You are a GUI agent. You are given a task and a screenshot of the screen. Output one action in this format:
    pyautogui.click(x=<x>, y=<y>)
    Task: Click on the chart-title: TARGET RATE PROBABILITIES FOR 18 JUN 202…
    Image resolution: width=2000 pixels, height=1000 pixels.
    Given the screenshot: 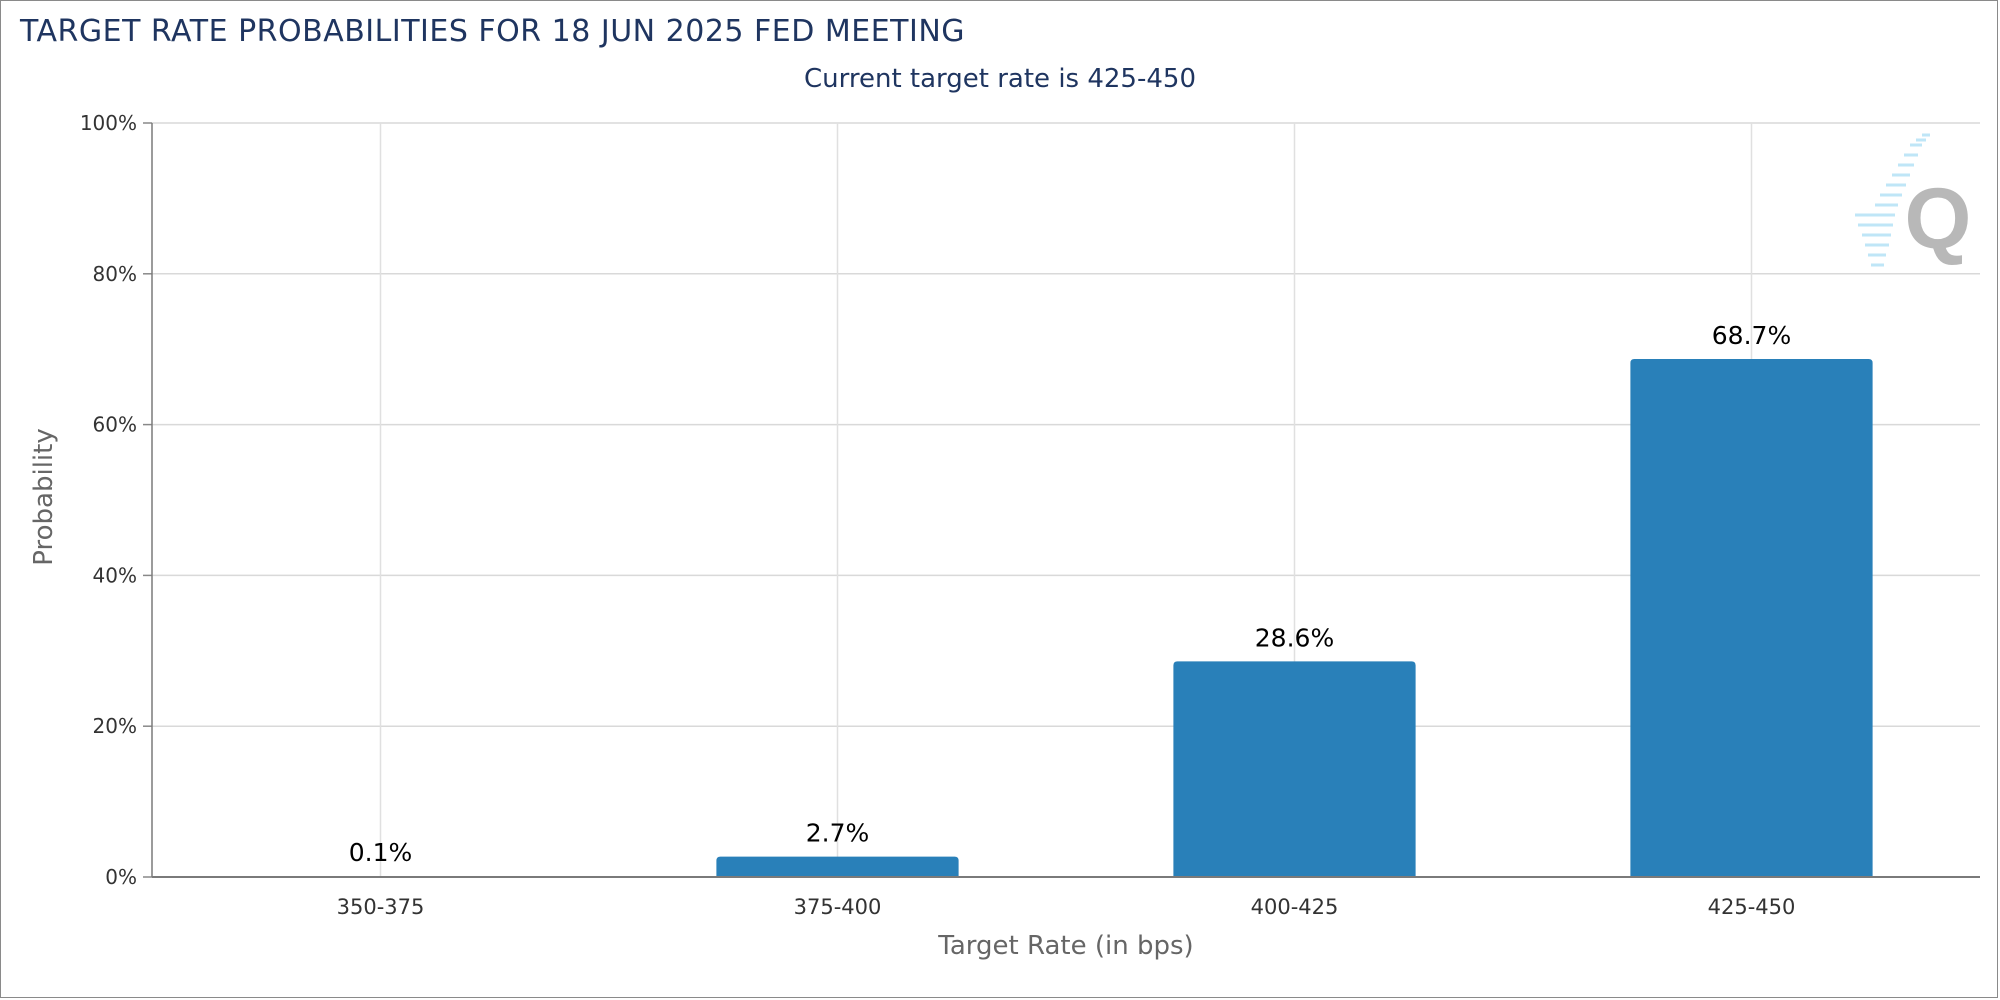 What is the action you would take?
    pyautogui.click(x=493, y=31)
    